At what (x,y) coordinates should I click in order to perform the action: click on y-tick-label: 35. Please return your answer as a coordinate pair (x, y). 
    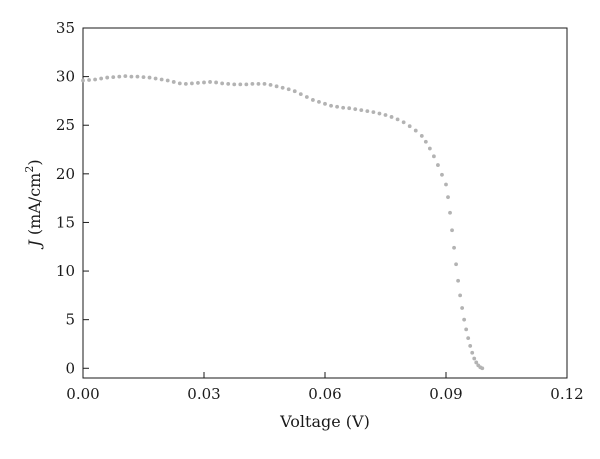
    Looking at the image, I should click on (65, 28).